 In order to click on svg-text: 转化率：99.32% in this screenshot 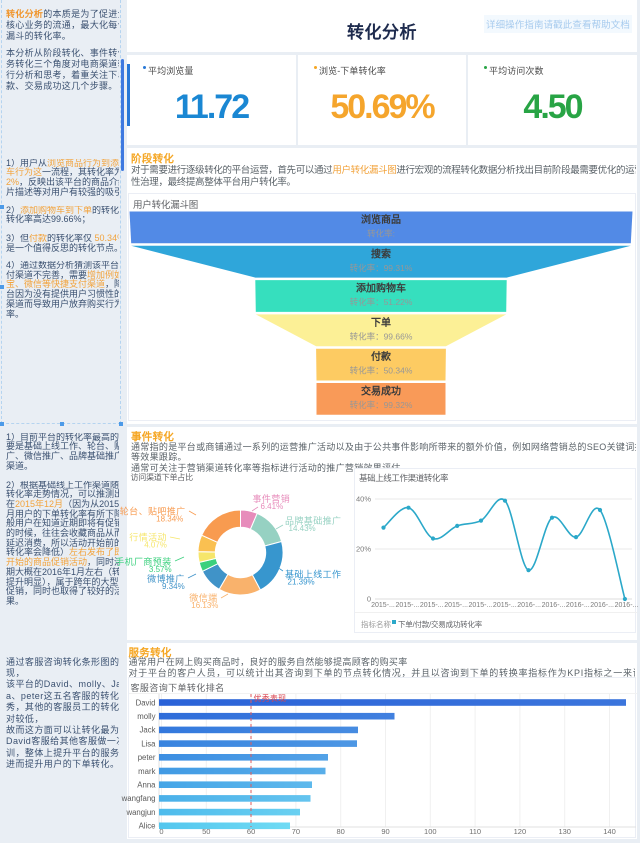, I will do `click(381, 405)`.